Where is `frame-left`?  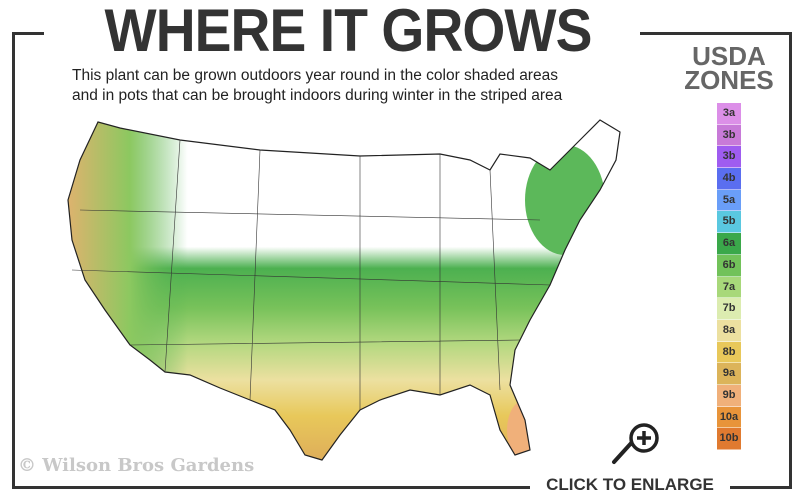
frame-left is located at coordinates (13, 260).